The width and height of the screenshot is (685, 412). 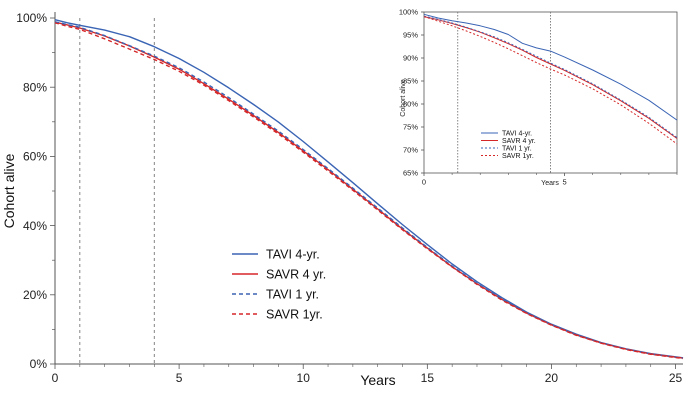 What do you see at coordinates (410, 150) in the screenshot?
I see `y-tick-label: 70%` at bounding box center [410, 150].